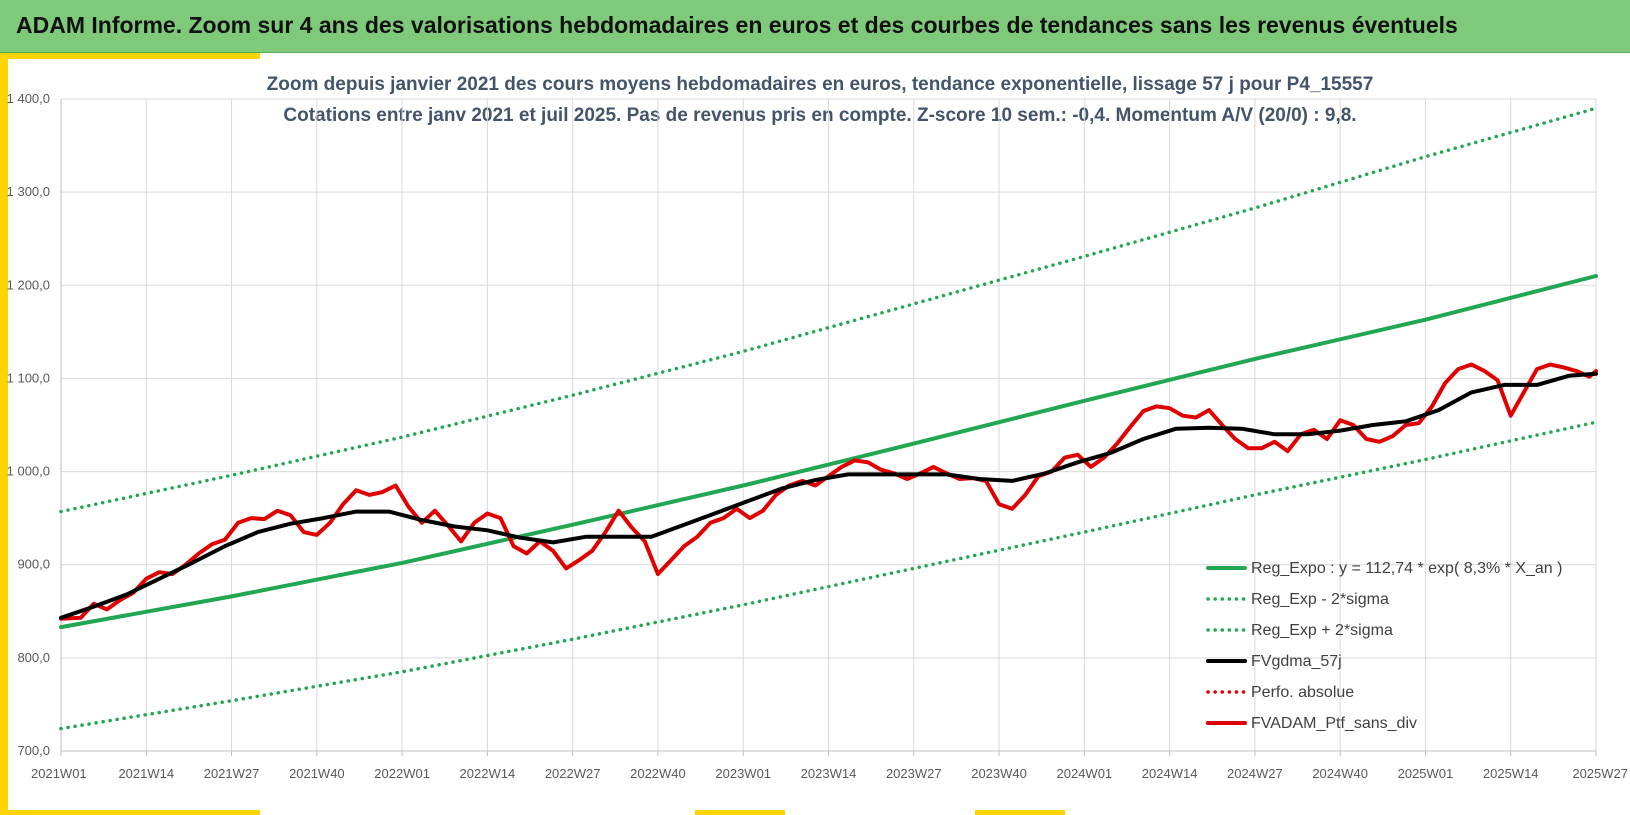 The height and width of the screenshot is (815, 1630). What do you see at coordinates (1340, 773) in the screenshot?
I see `x-tick-label: 2024W40` at bounding box center [1340, 773].